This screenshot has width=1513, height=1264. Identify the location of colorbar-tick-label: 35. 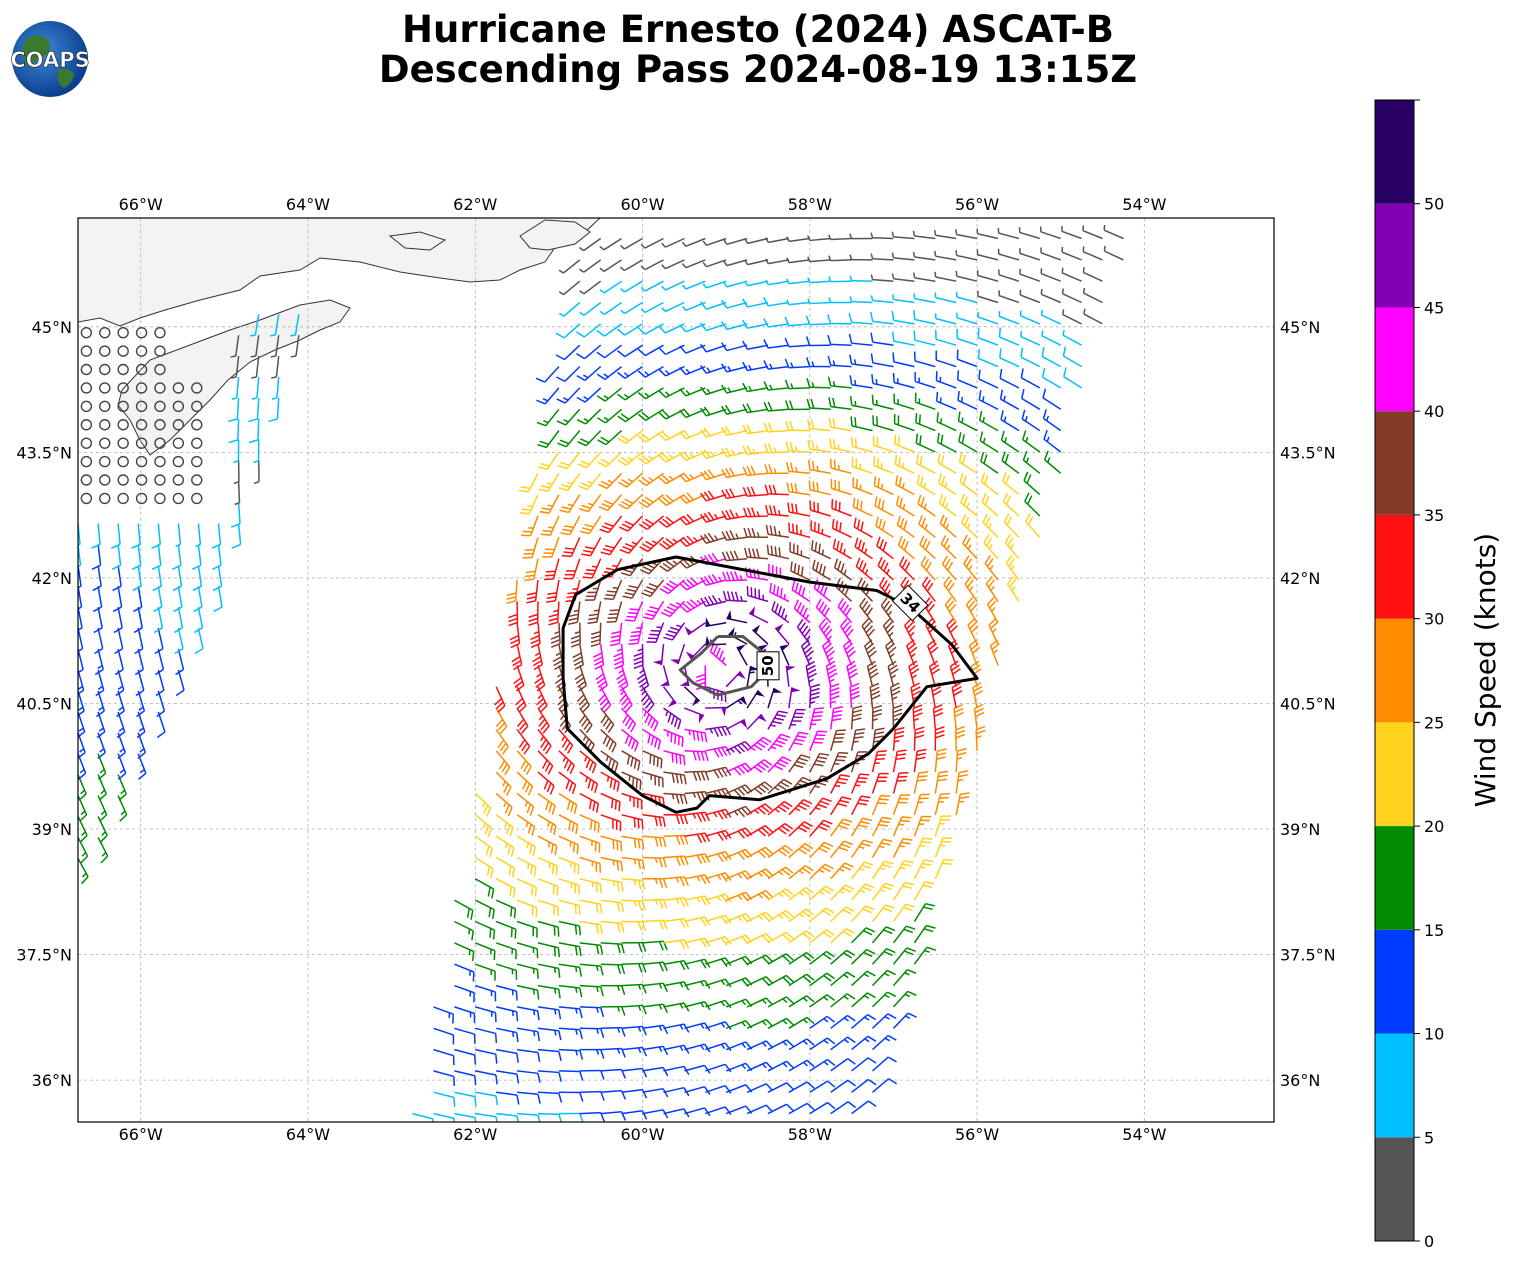
(1434, 515).